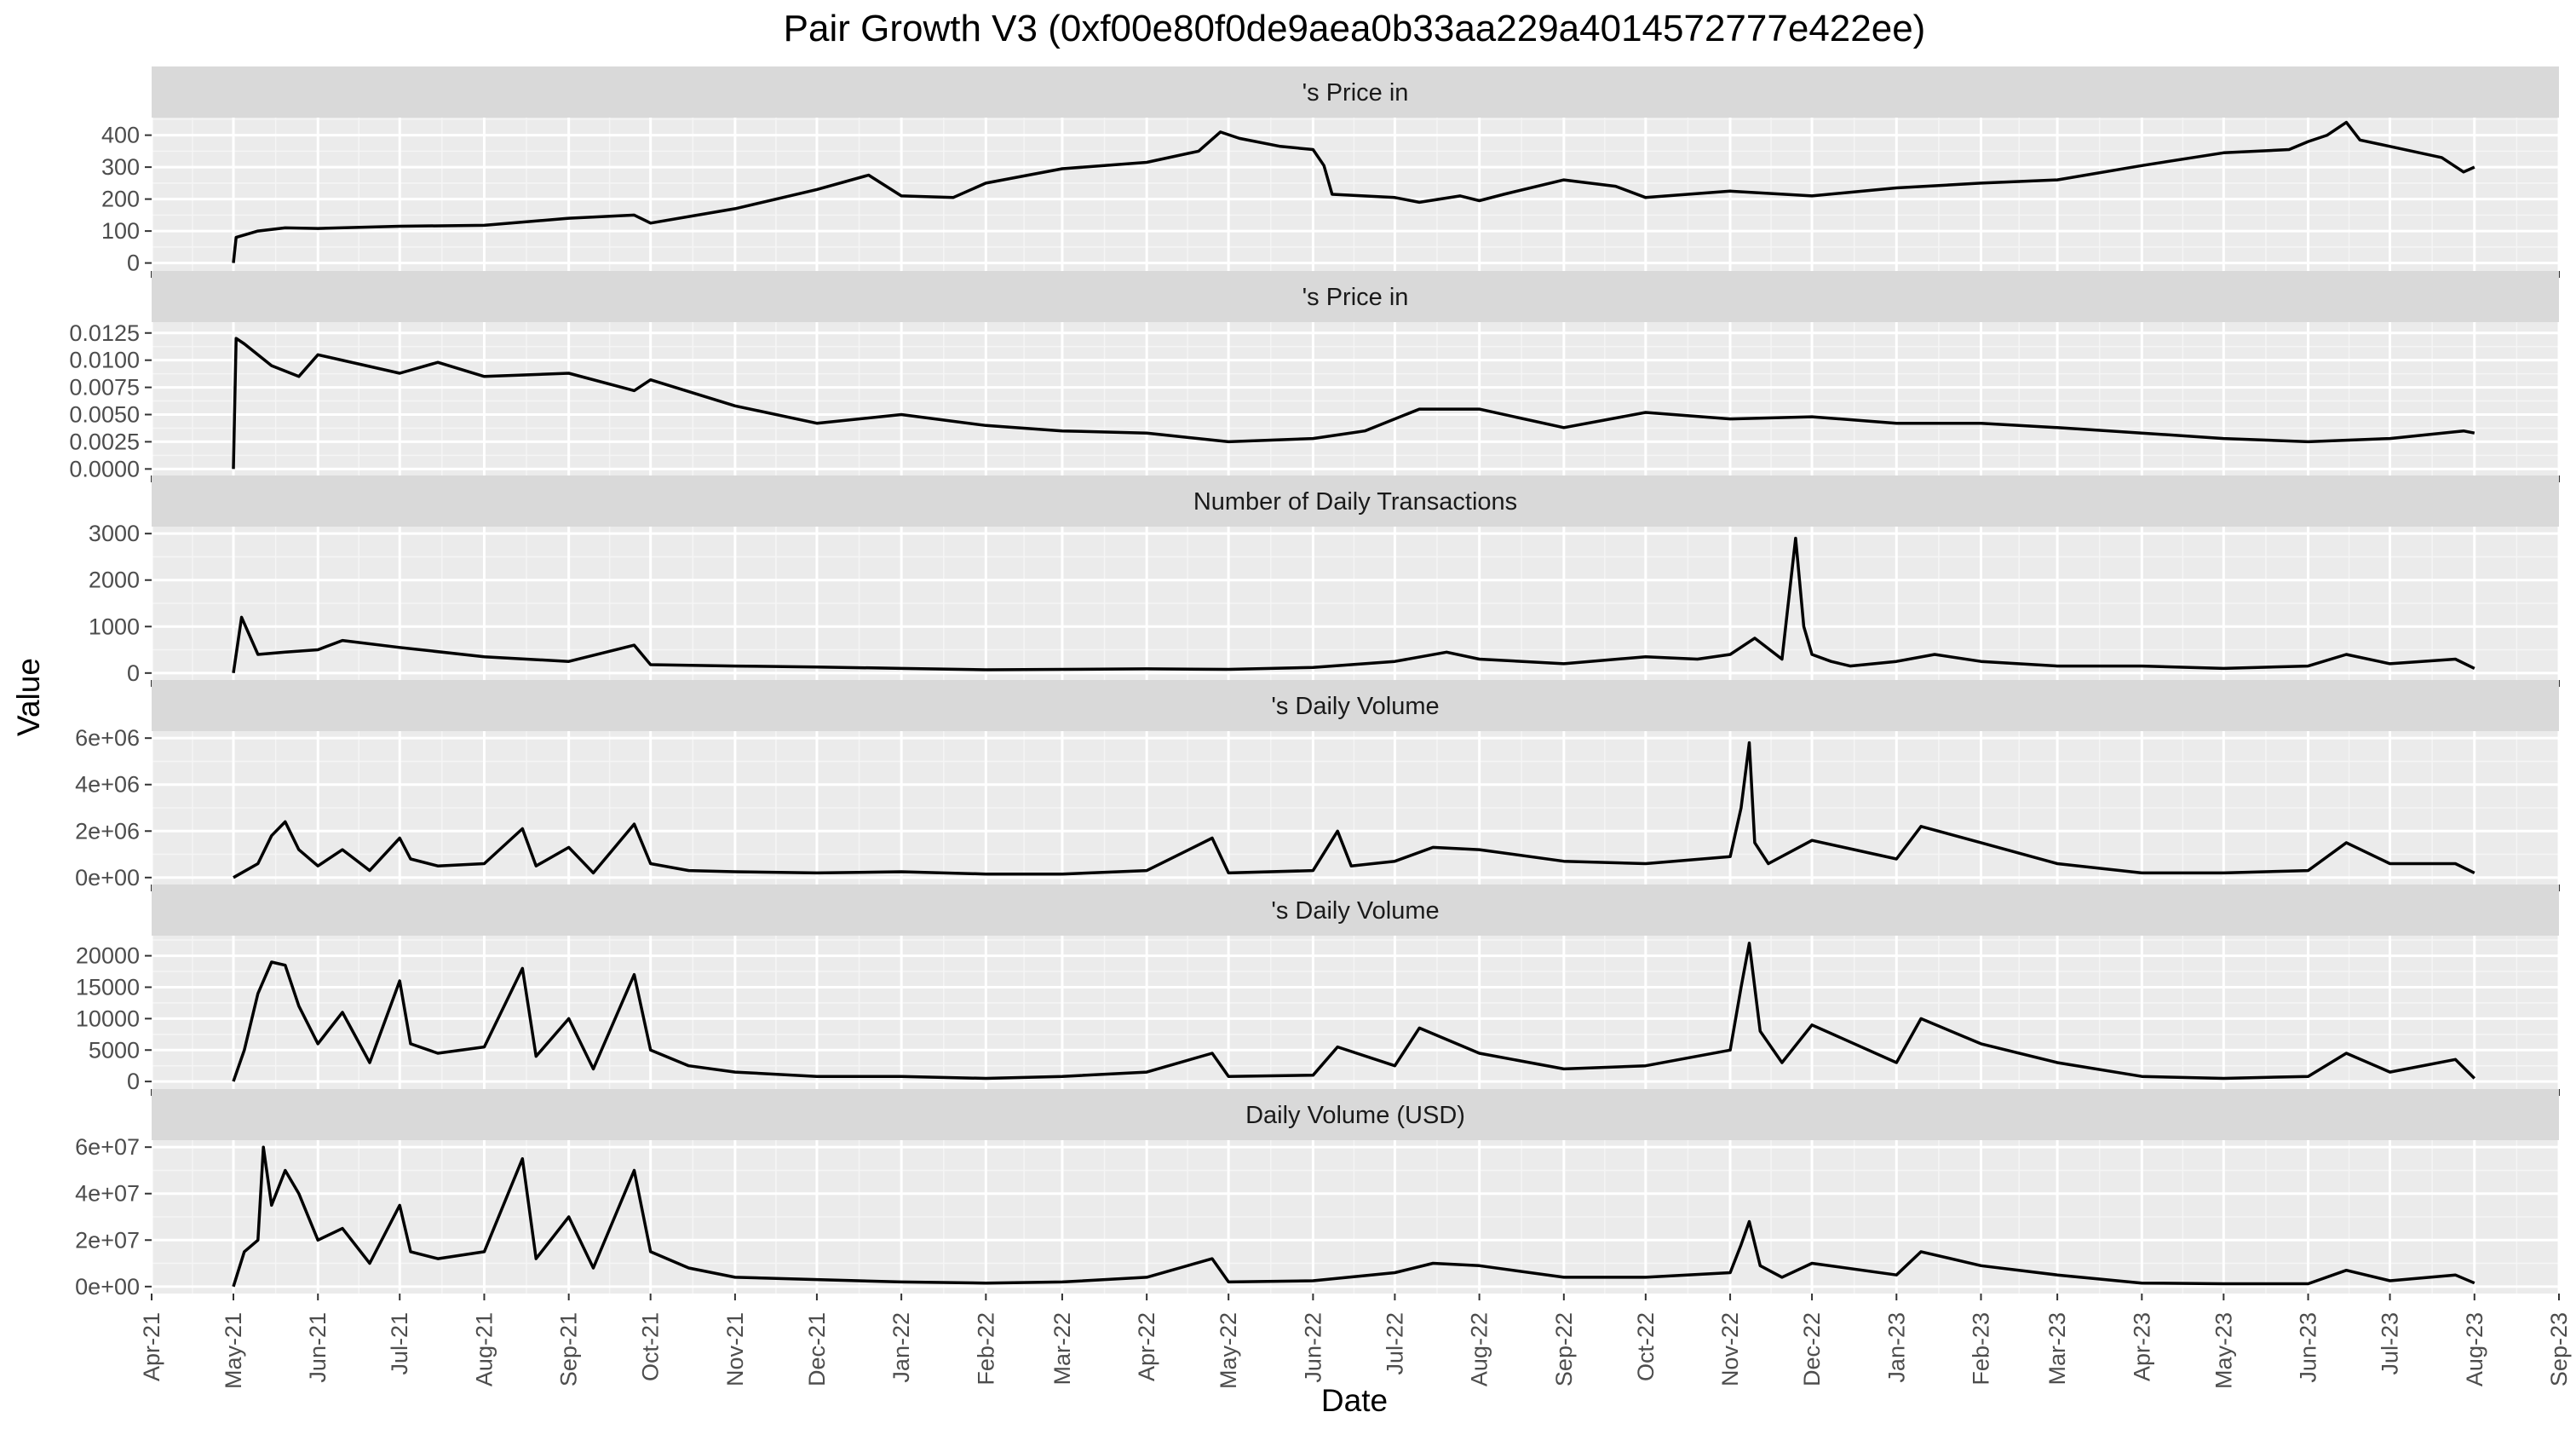 This screenshot has width=2576, height=1435. What do you see at coordinates (2057, 1349) in the screenshot?
I see `x-tick-label: Mar-23` at bounding box center [2057, 1349].